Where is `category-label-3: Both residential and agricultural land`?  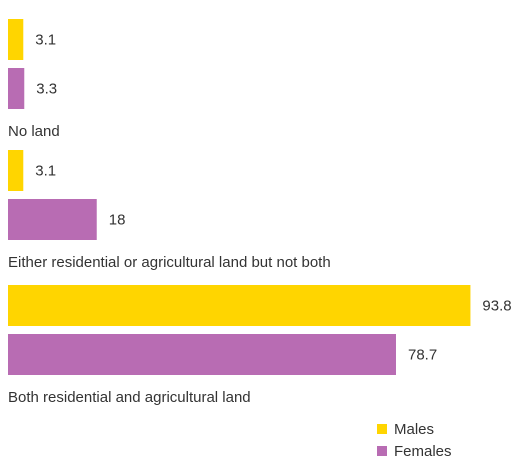
category-label-3: Both residential and agricultural land is located at coordinates (129, 397).